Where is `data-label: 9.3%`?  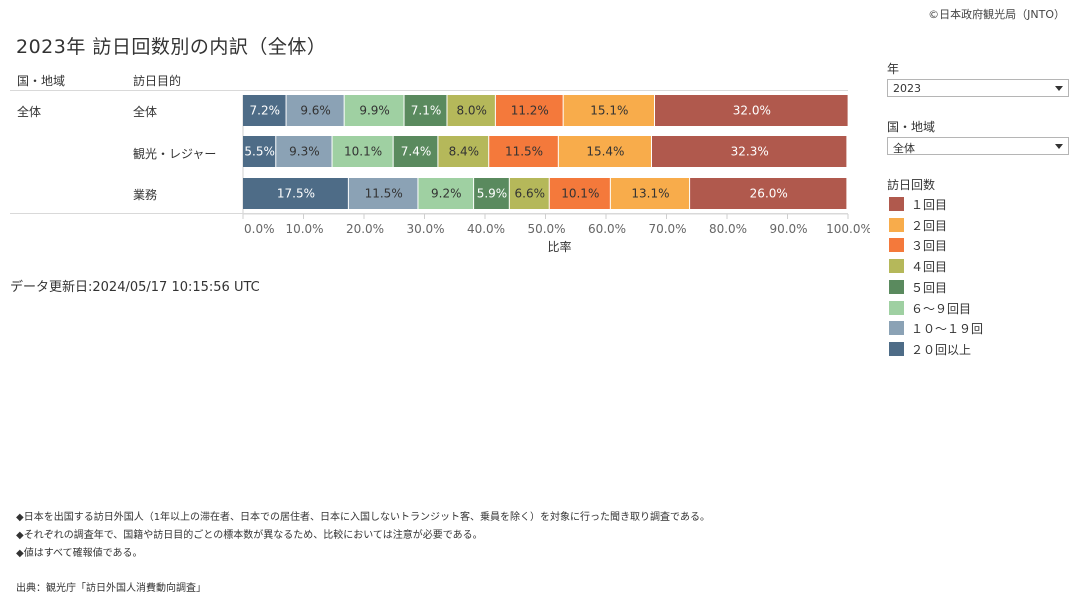 data-label: 9.3% is located at coordinates (304, 152).